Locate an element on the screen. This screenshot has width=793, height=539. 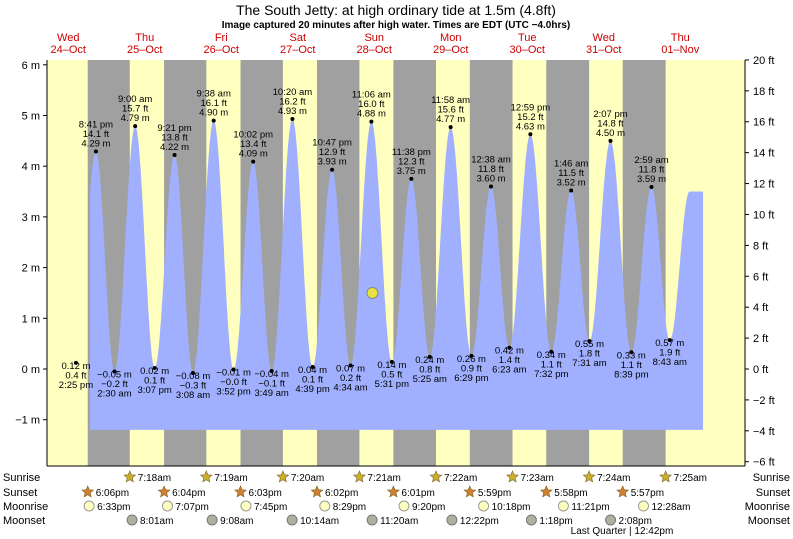
moonrise-time: 12:28am is located at coordinates (670, 507).